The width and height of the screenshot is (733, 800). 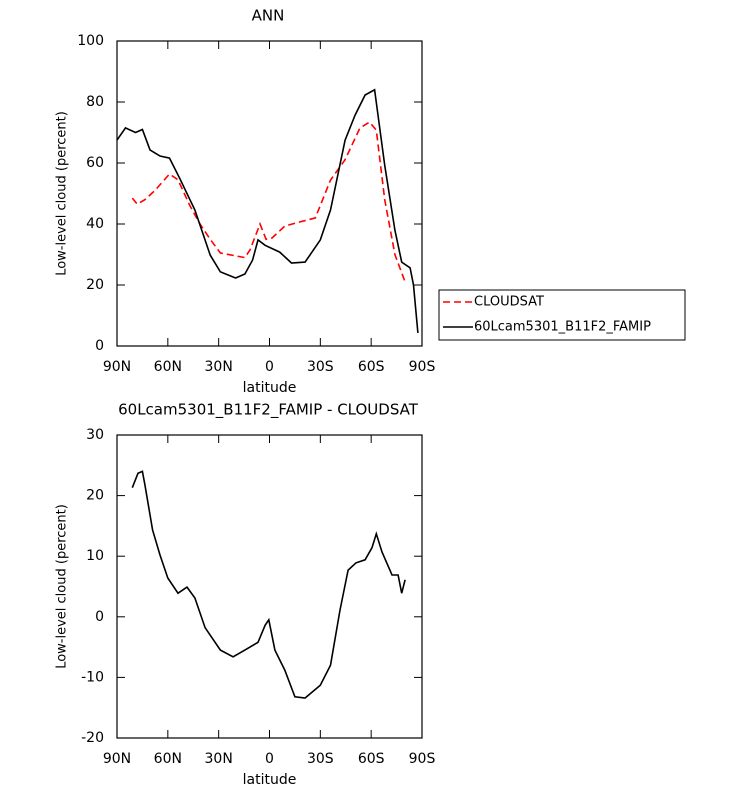 I want to click on y-tick-label: -20, so click(x=92, y=738).